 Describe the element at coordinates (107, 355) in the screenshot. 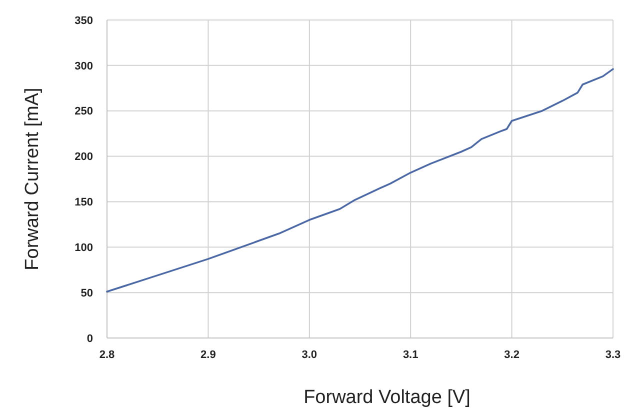

I see `x-tick-label: 2.8` at that location.